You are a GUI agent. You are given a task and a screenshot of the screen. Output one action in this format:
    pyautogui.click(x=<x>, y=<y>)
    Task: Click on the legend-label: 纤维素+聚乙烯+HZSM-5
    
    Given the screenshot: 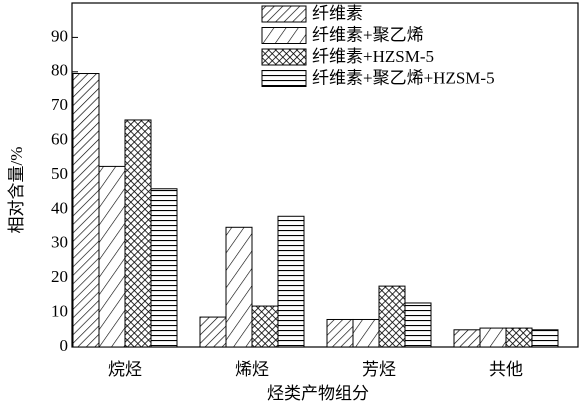 What is the action you would take?
    pyautogui.click(x=403, y=77)
    